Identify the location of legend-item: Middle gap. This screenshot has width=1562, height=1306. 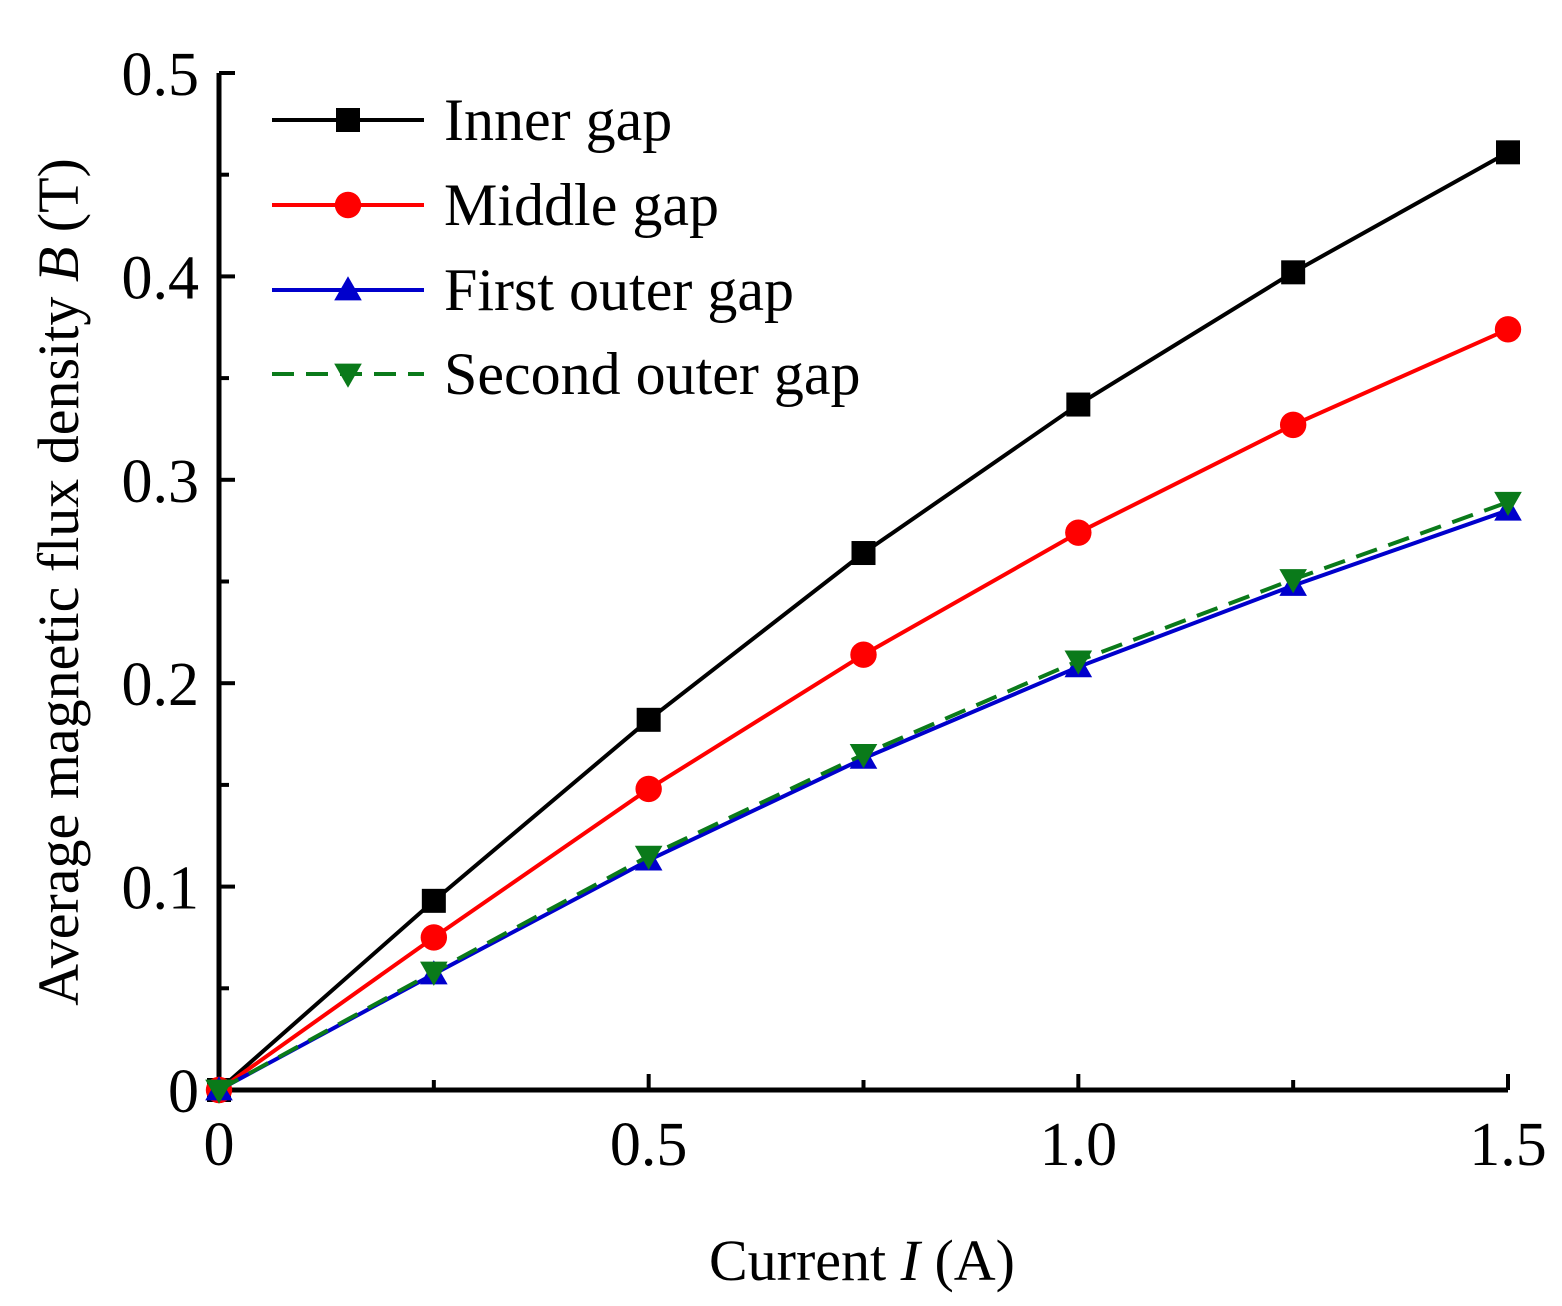
(495, 205).